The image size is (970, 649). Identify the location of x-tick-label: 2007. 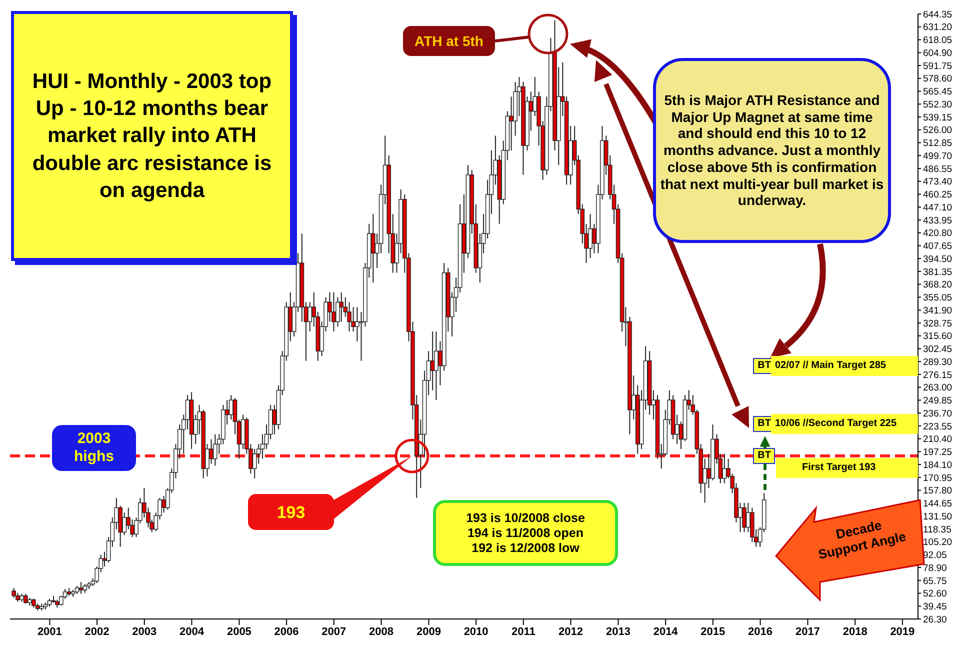
(334, 632).